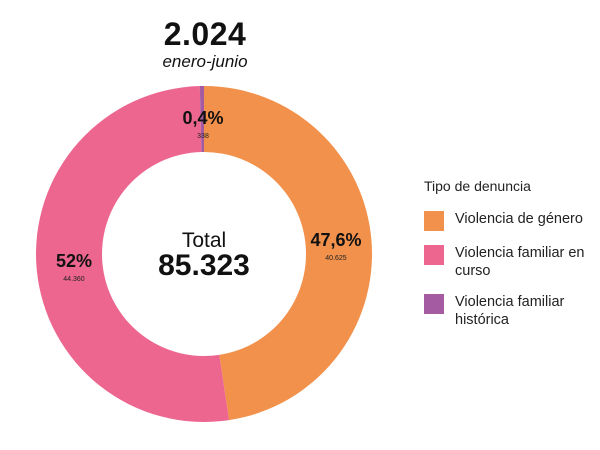 The image size is (600, 450). Describe the element at coordinates (477, 186) in the screenshot. I see `legend-title: Tipo de denuncia` at that location.